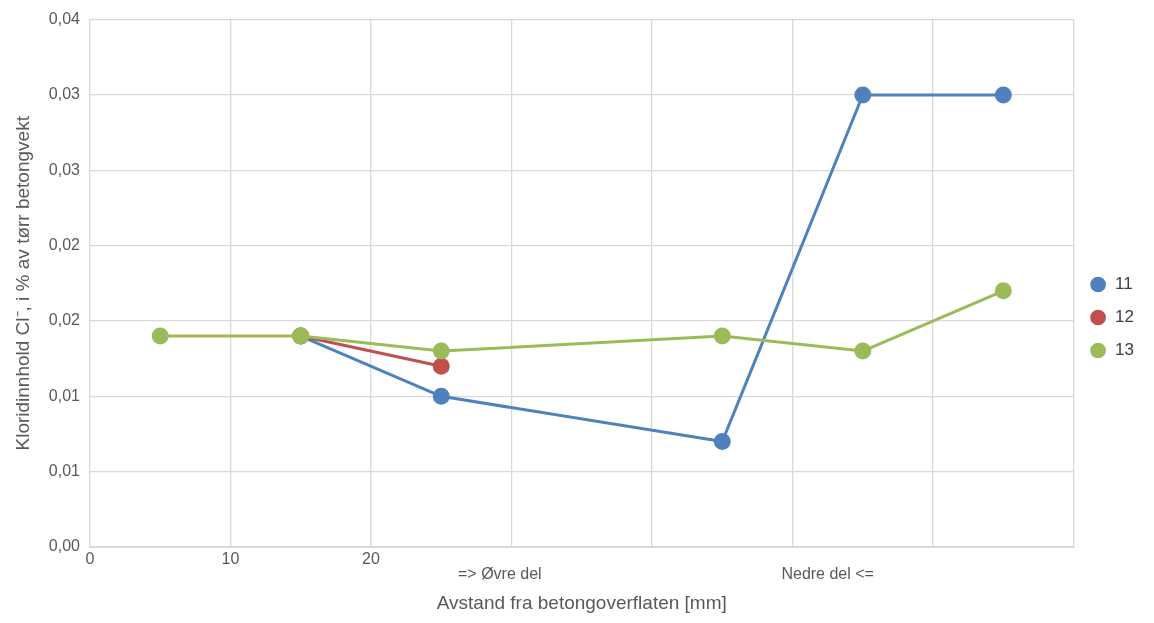  Describe the element at coordinates (1124, 284) in the screenshot. I see `legend-label: 11` at that location.